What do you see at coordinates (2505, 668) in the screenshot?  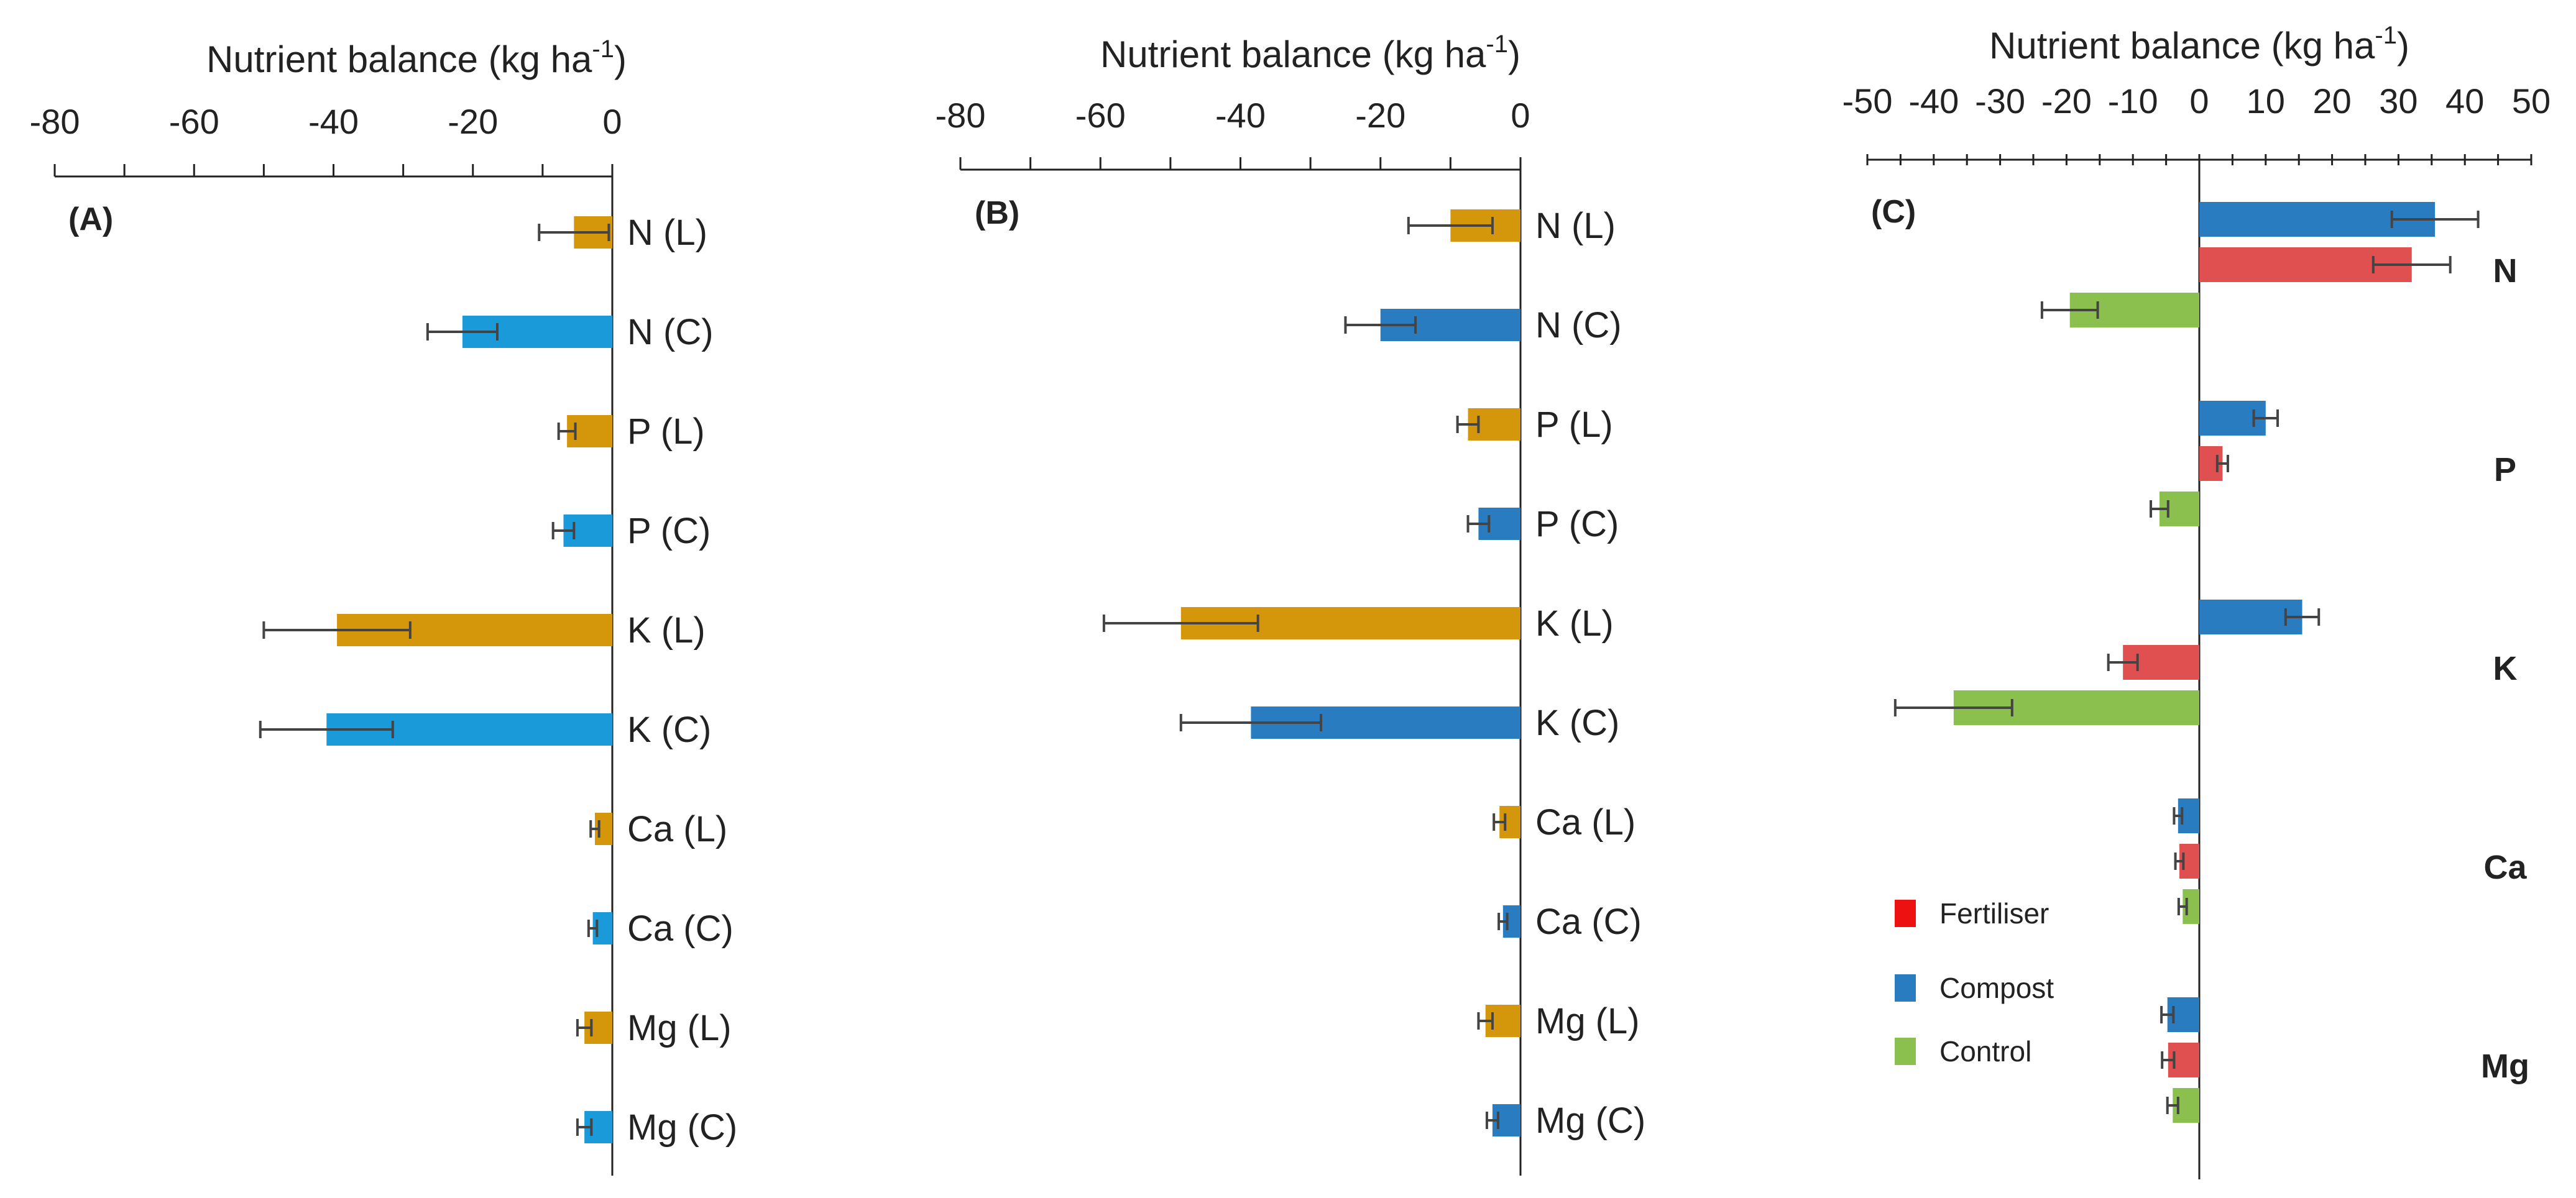 I see `panel-c-group-label: K` at bounding box center [2505, 668].